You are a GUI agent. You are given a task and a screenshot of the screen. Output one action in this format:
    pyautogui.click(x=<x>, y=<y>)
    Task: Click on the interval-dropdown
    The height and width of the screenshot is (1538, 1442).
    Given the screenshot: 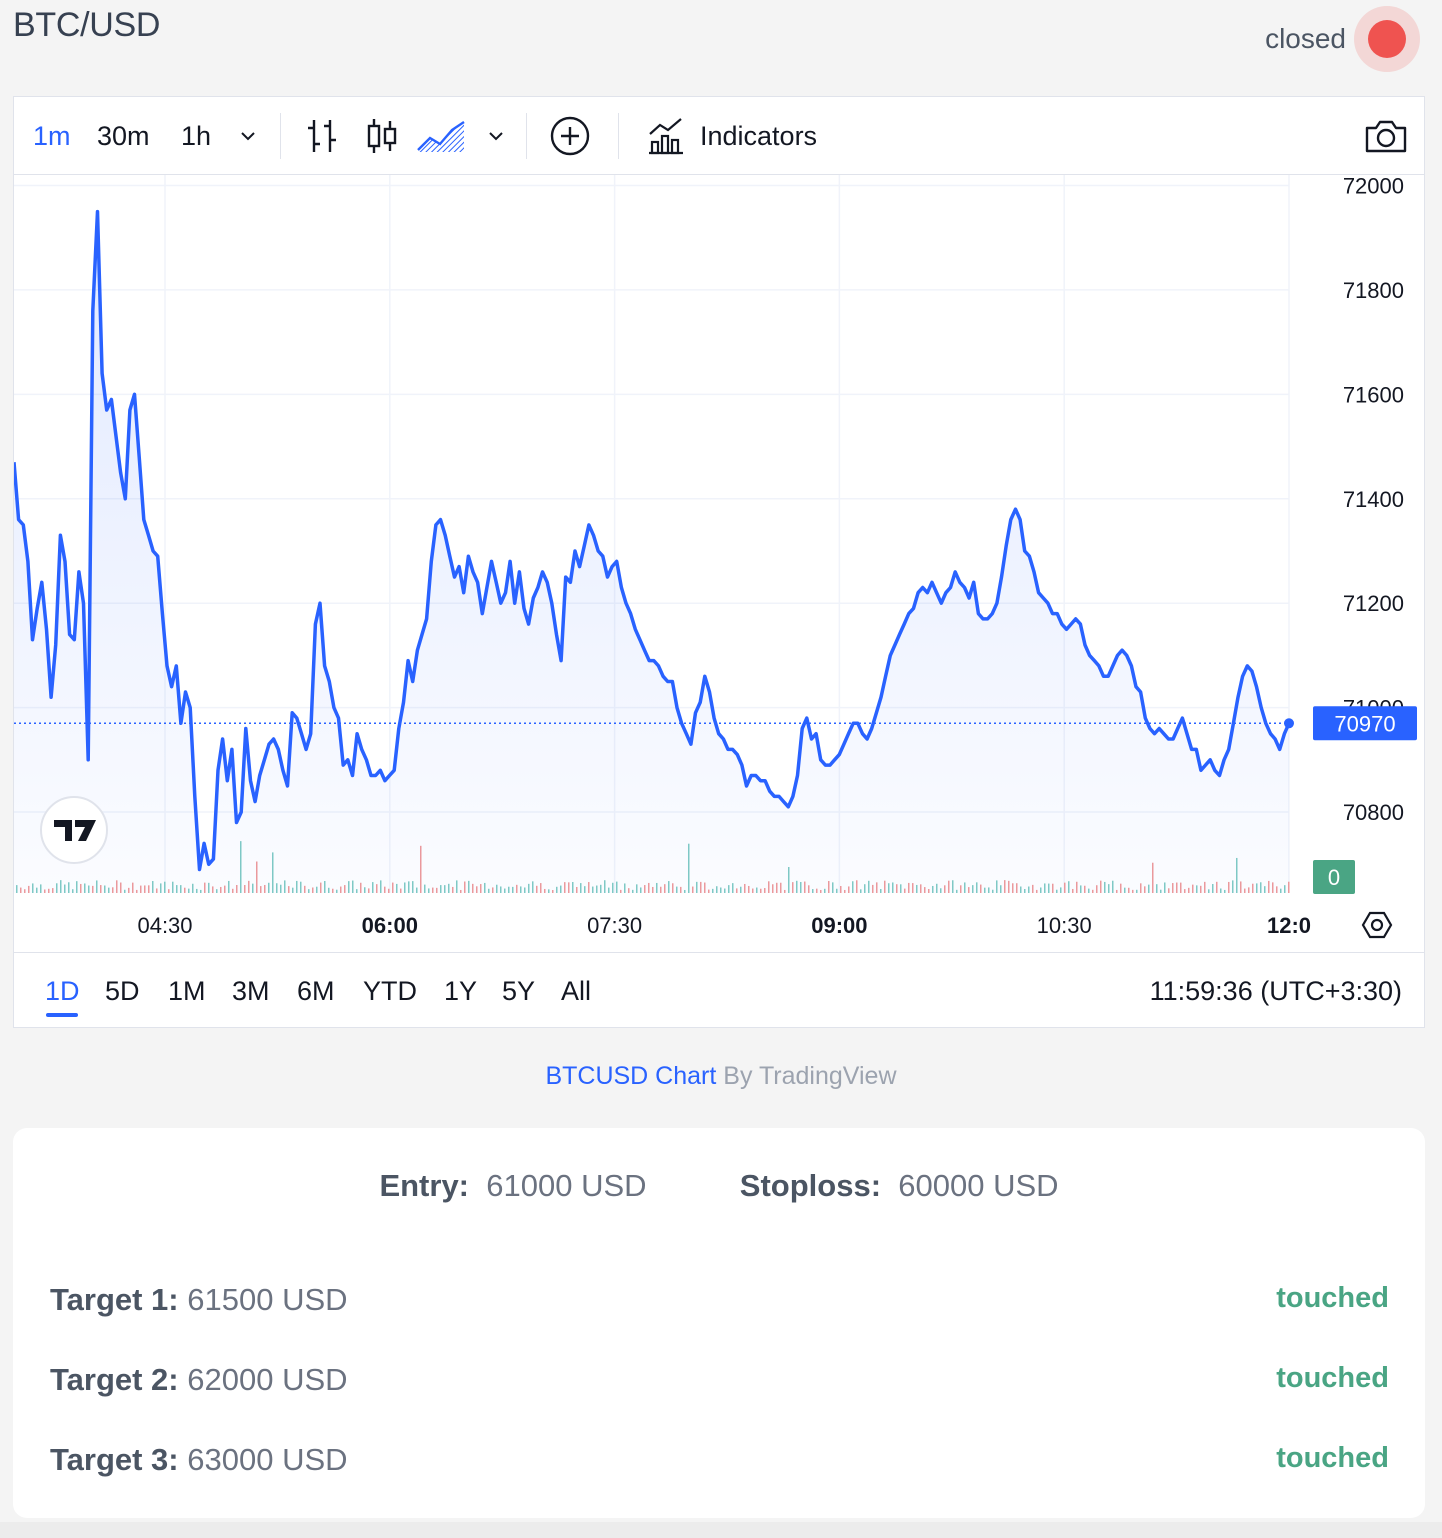 What is the action you would take?
    pyautogui.click(x=248, y=136)
    